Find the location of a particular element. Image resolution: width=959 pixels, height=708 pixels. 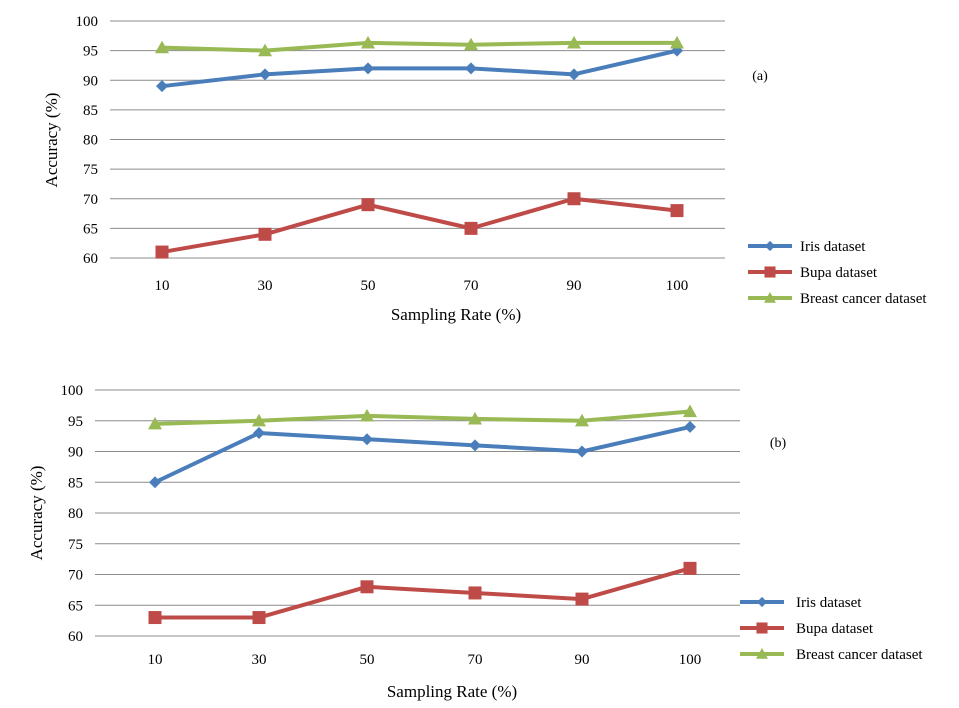

panel-label: (a) is located at coordinates (760, 76).